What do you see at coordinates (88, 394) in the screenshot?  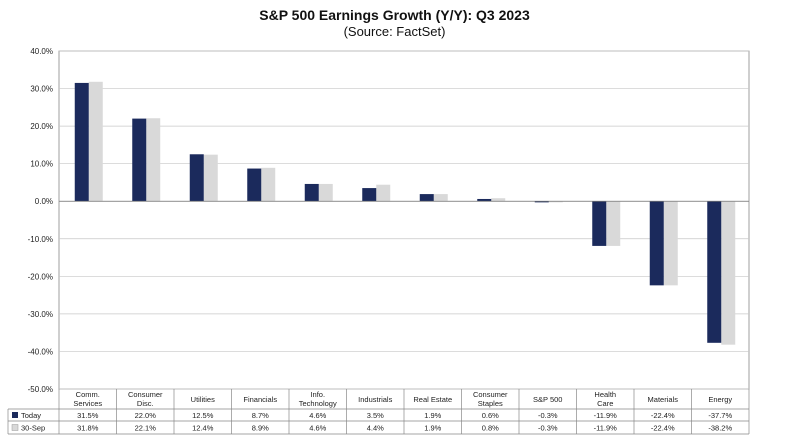 I see `category-label: Comm.` at bounding box center [88, 394].